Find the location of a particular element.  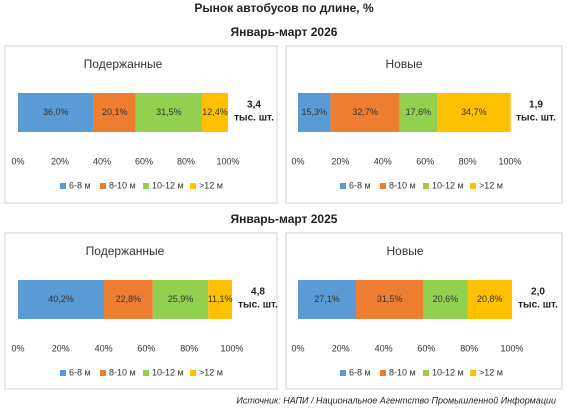

total-label: 1,9 is located at coordinates (536, 105).